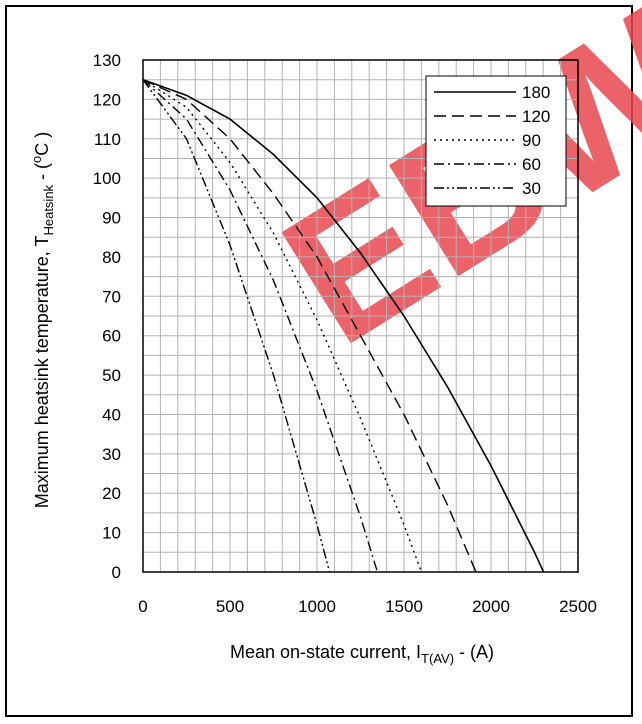 The image size is (642, 724). I want to click on y-tick-label: 40, so click(111, 414).